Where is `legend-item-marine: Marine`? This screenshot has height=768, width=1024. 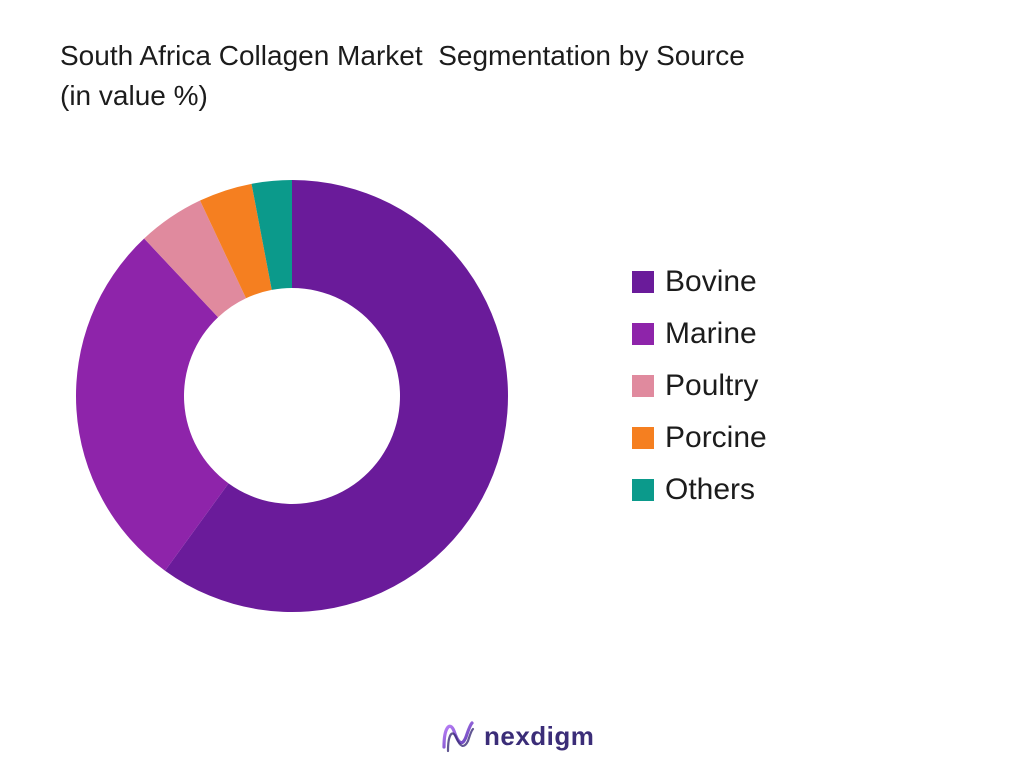
legend-item-marine: Marine is located at coordinates (699, 334).